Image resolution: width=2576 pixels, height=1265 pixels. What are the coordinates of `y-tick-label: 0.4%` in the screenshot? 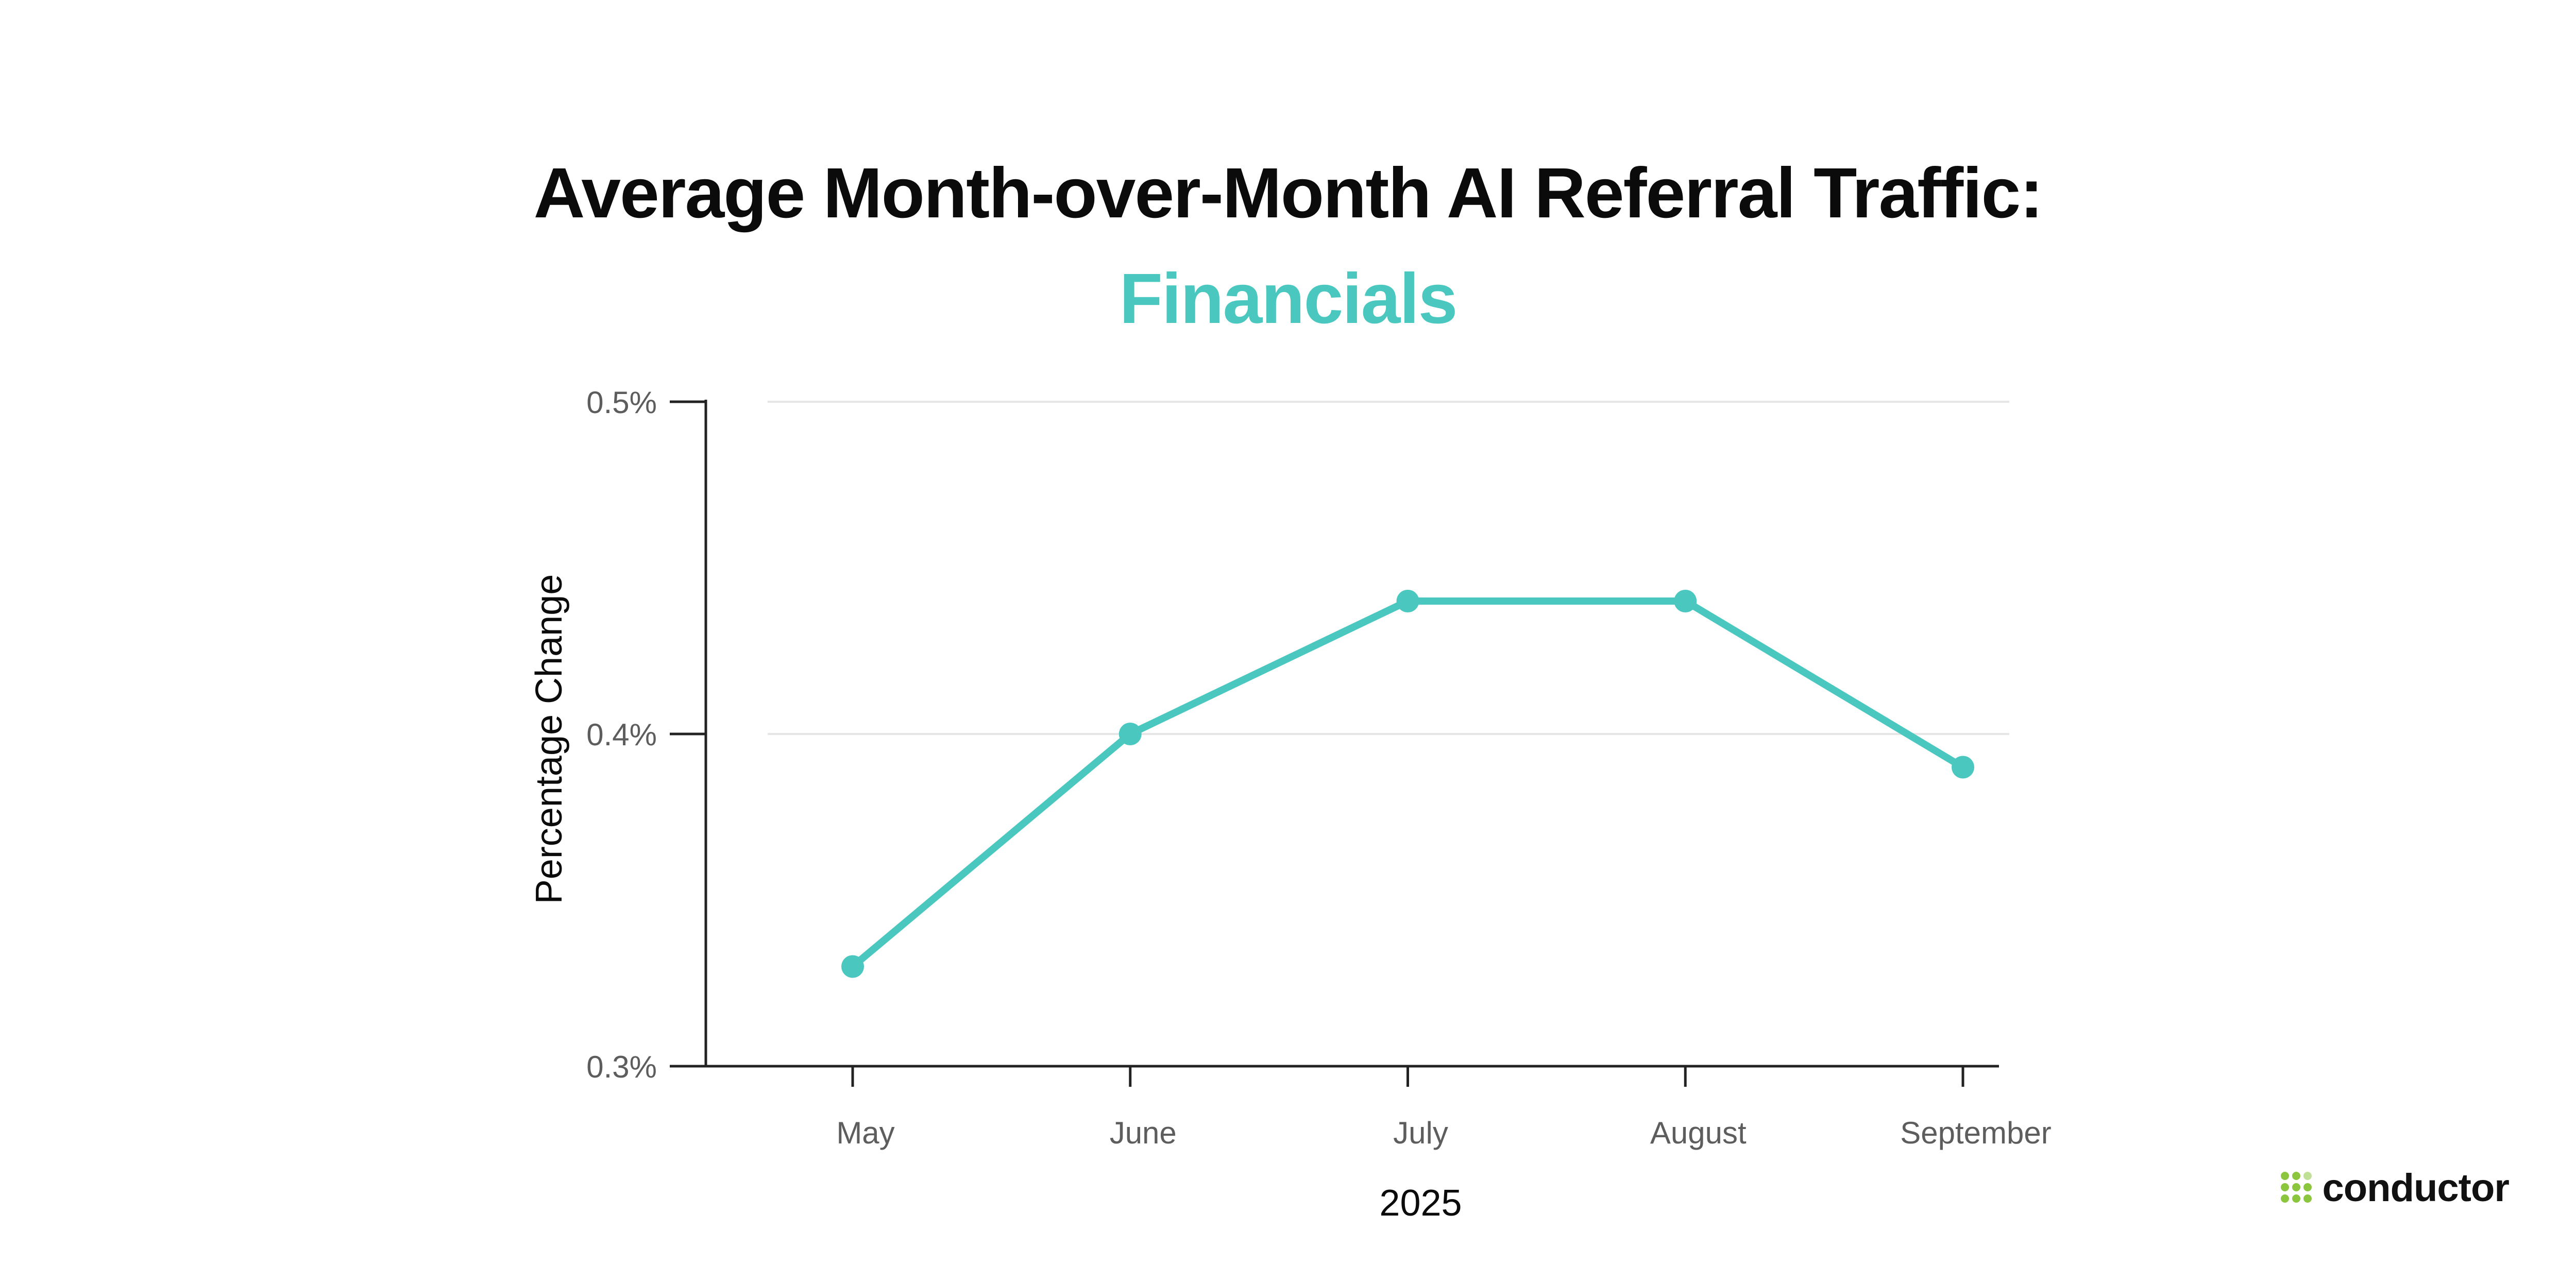 It's located at (621, 734).